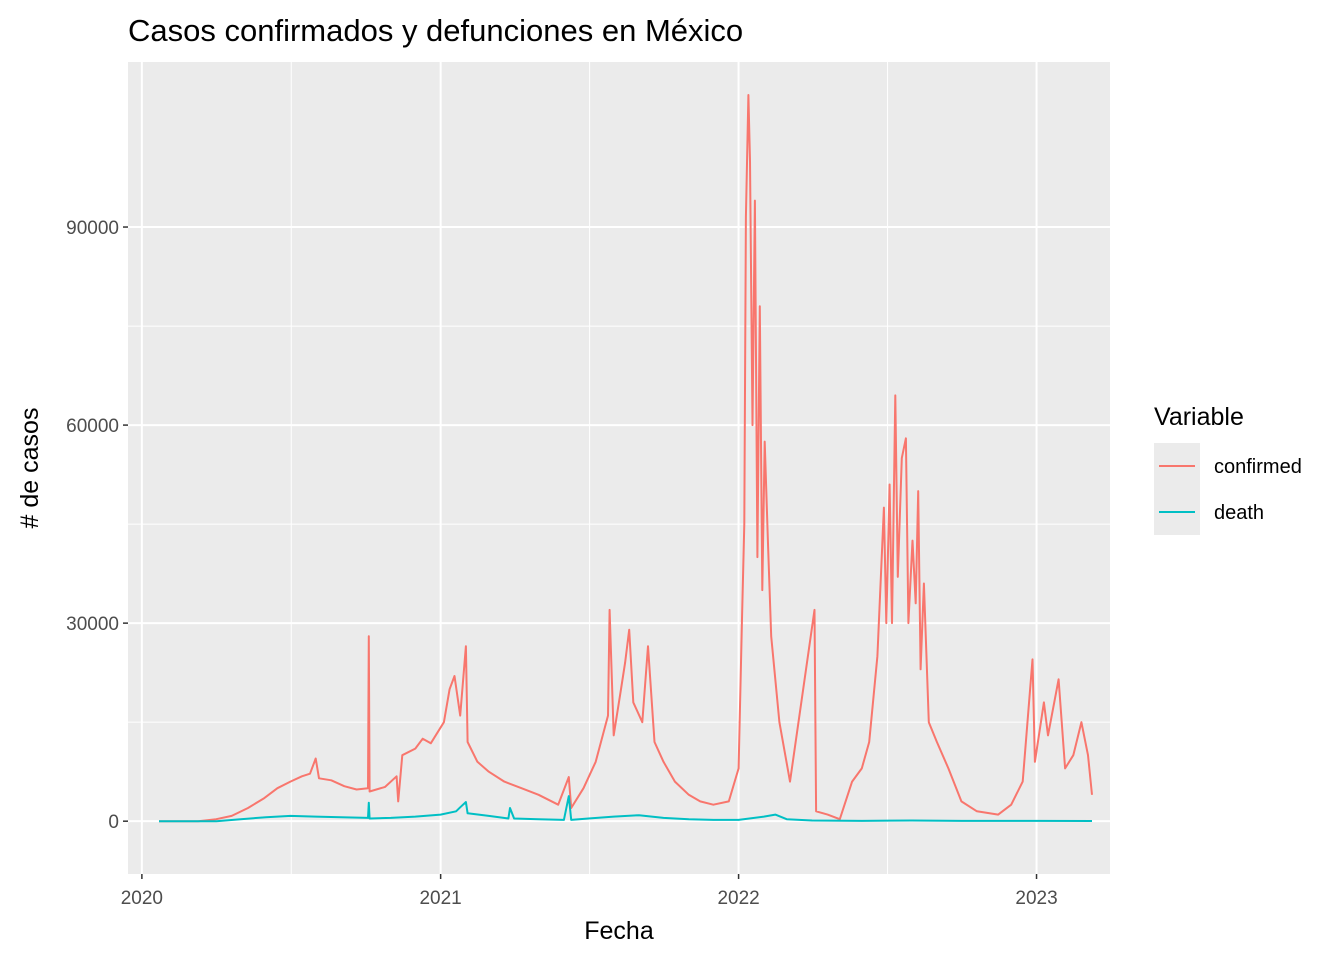 The height and width of the screenshot is (960, 1344). I want to click on x-axis-title: Fecha, so click(619, 931).